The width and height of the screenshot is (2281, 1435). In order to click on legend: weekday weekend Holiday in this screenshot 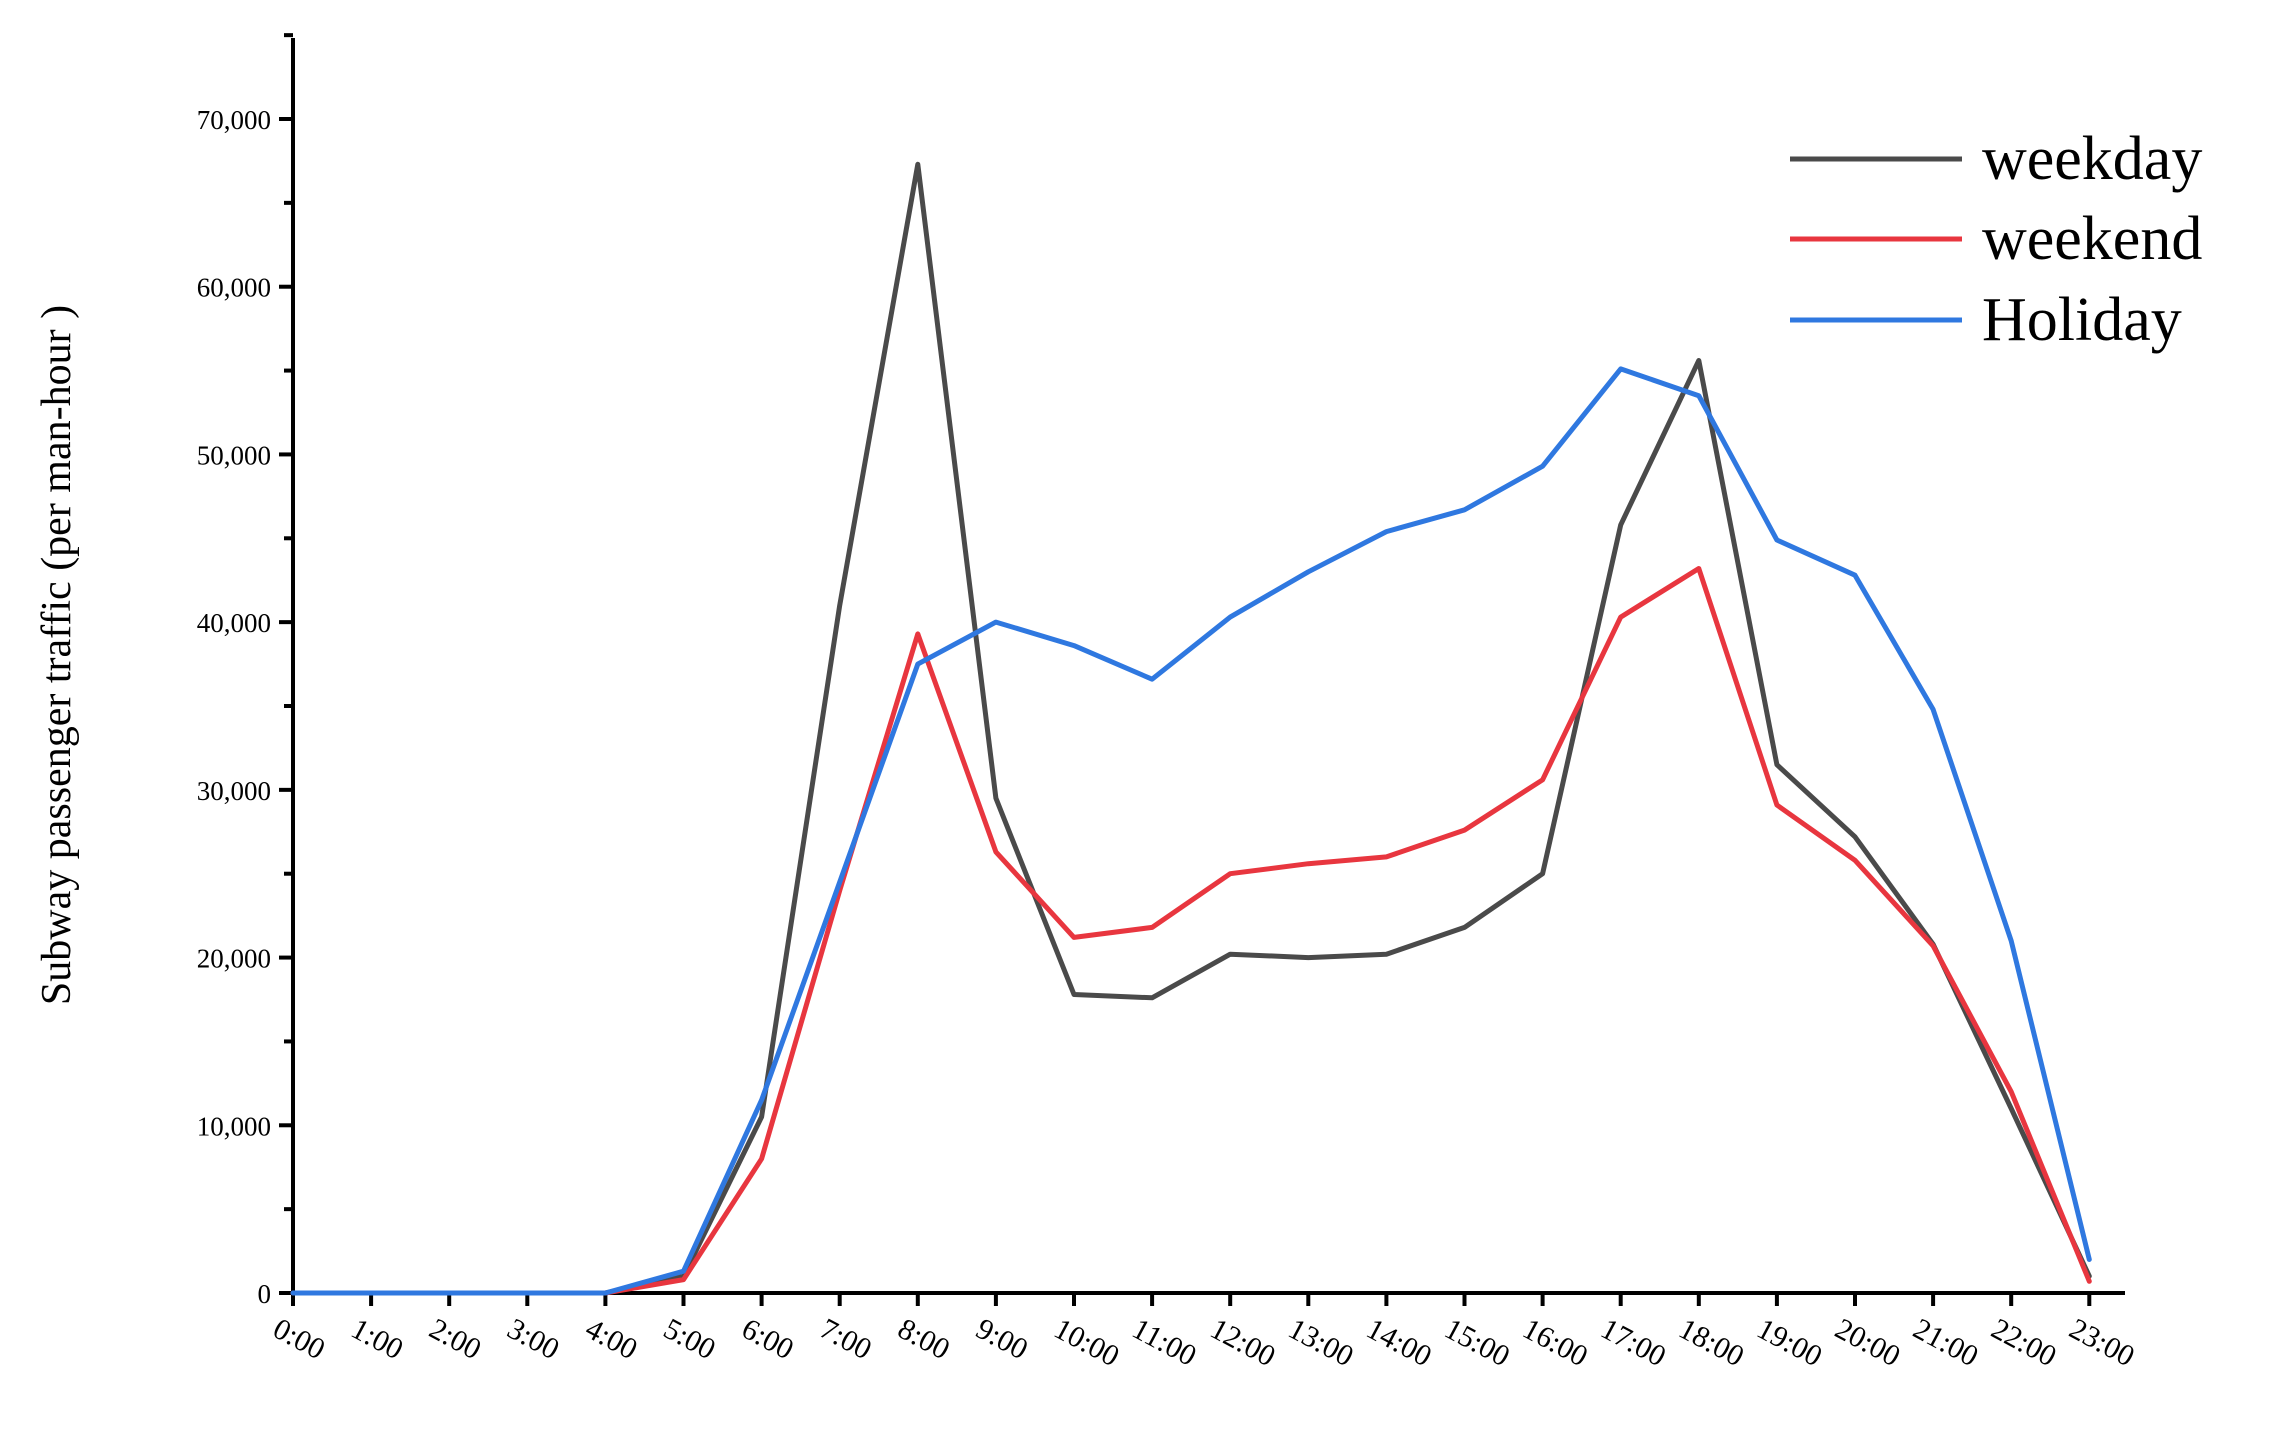, I will do `click(1996, 239)`.